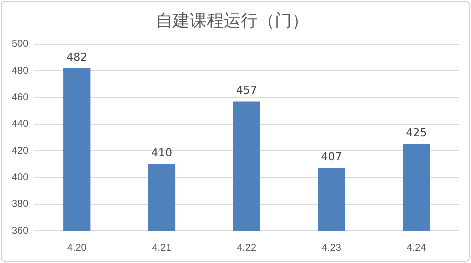 This screenshot has width=471, height=263. Describe the element at coordinates (77, 248) in the screenshot. I see `x-tick-label: 4.20` at that location.